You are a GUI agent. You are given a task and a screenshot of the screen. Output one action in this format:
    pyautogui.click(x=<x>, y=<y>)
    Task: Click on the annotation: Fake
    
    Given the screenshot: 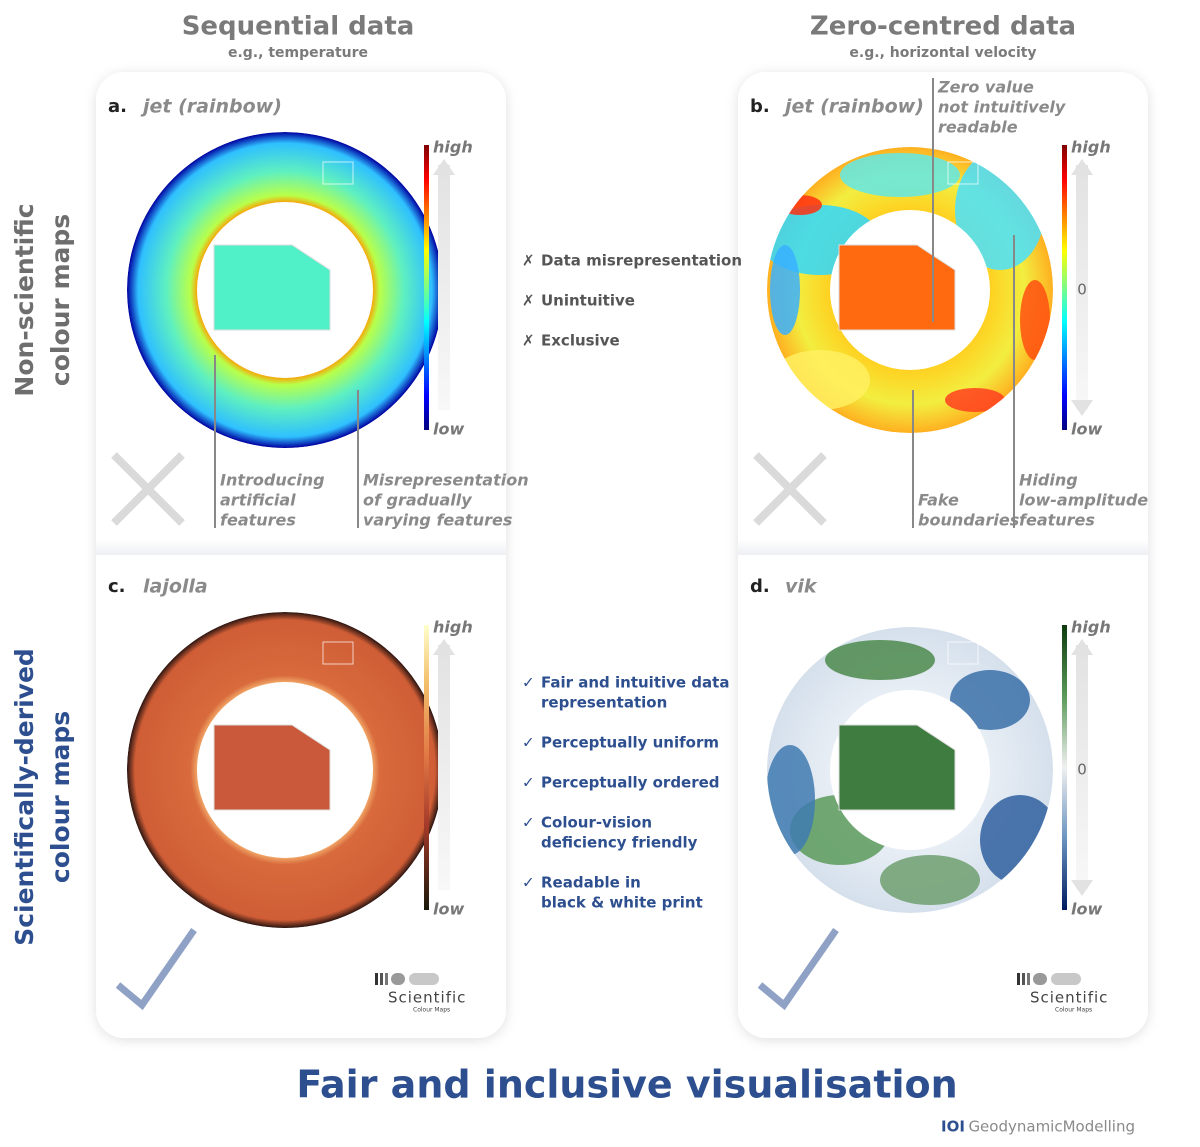 What is the action you would take?
    pyautogui.click(x=938, y=500)
    